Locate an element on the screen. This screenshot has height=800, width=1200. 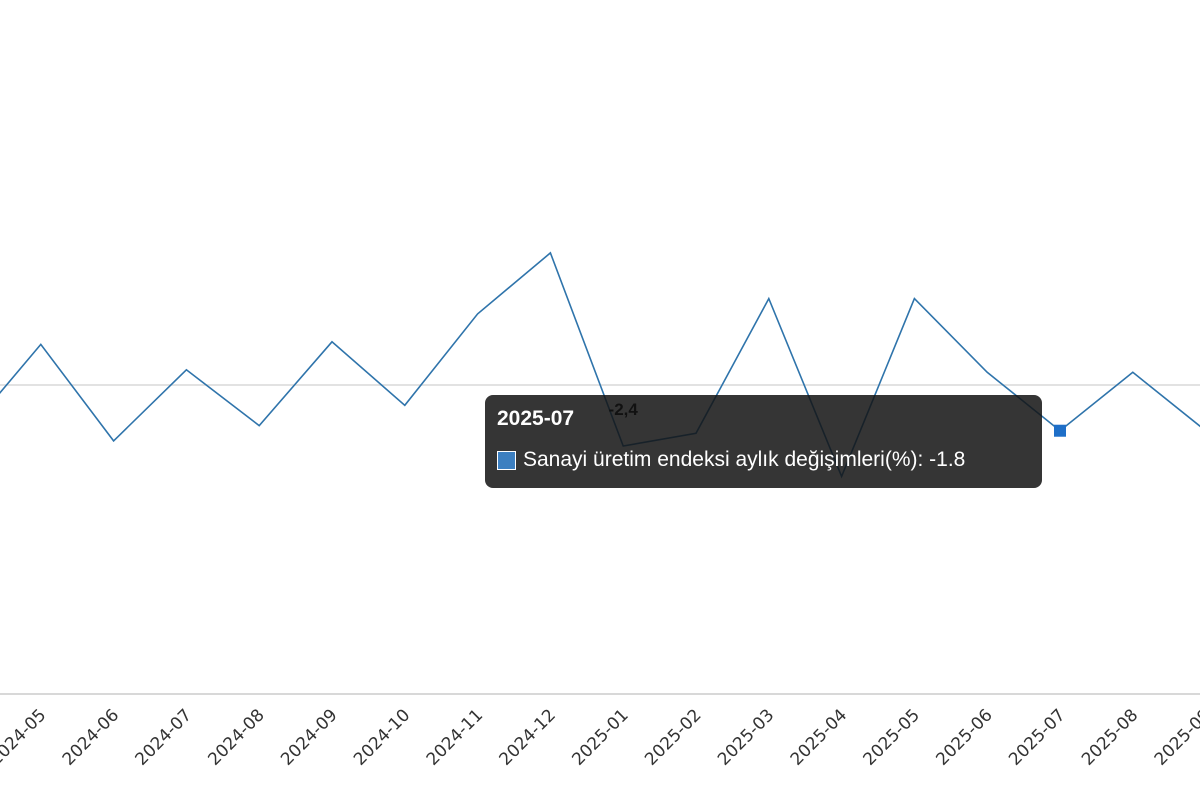
hover-point-marker is located at coordinates (1060, 430).